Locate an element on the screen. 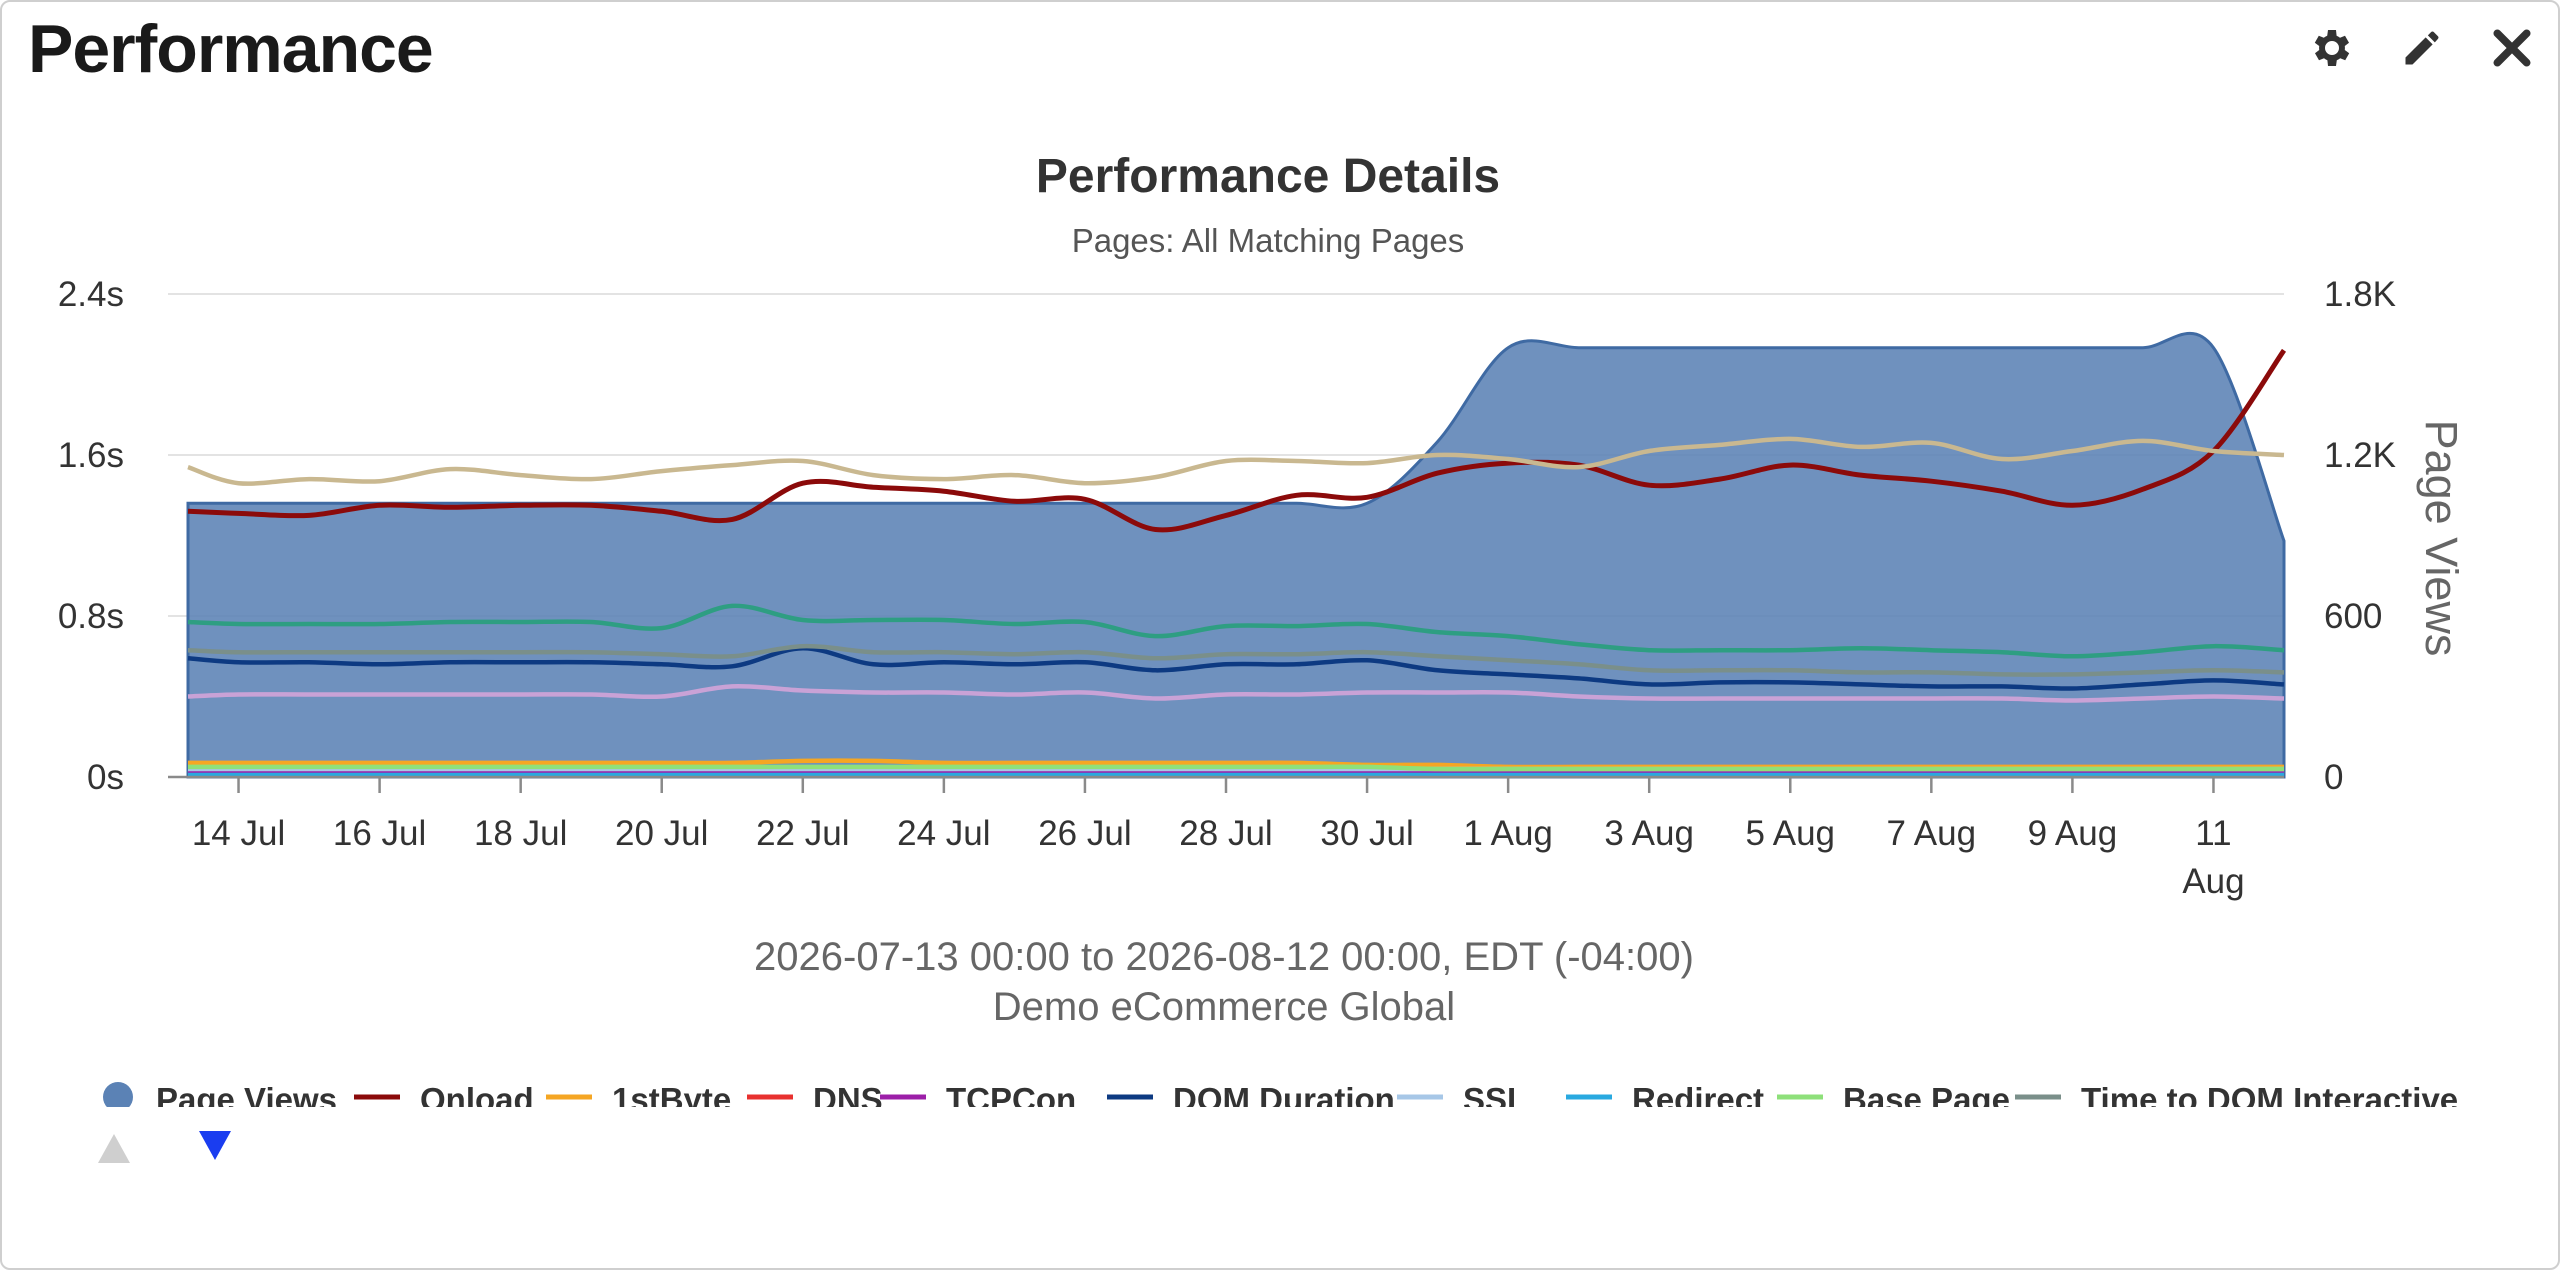  y-left-tick-label: 0s is located at coordinates (105, 777).